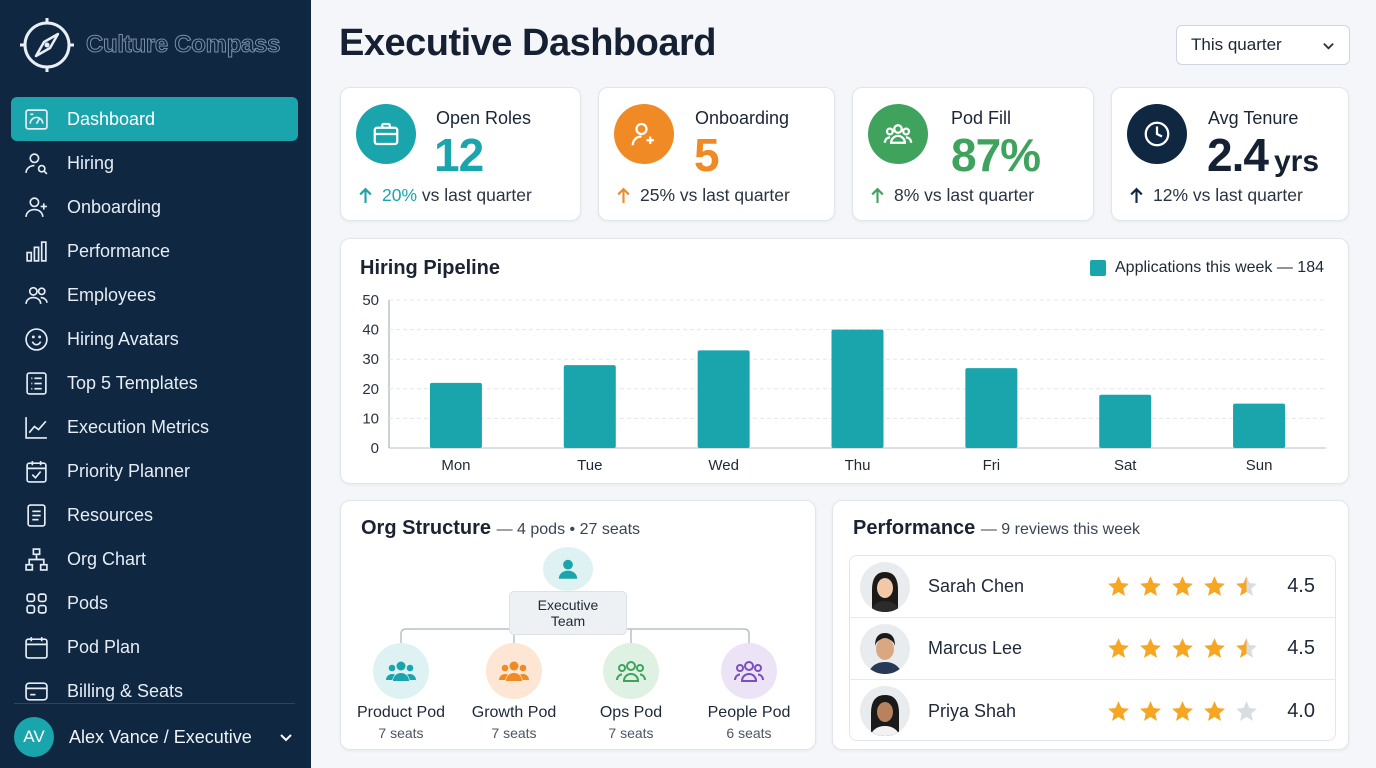 This screenshot has height=768, width=1376. Describe the element at coordinates (1263, 45) in the screenshot. I see `period-select: This quarter` at that location.